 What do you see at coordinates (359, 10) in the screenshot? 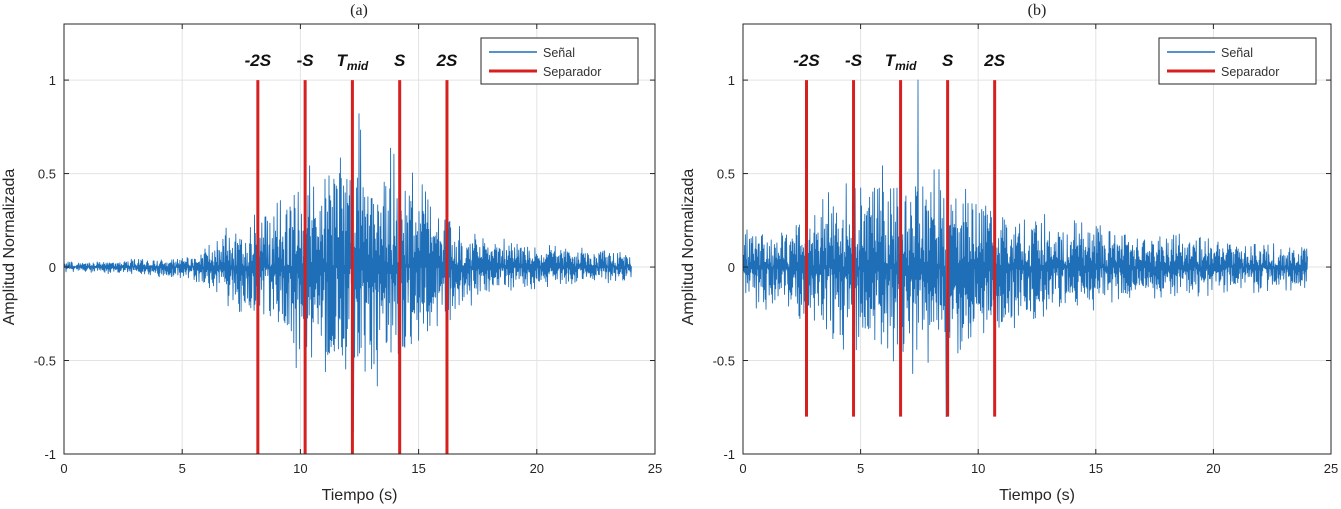
I see `panel-label: (a)` at bounding box center [359, 10].